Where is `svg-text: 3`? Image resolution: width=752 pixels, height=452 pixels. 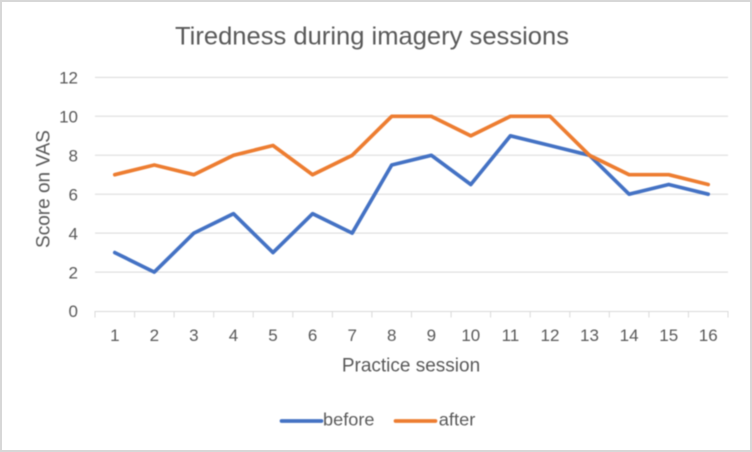
svg-text: 3 is located at coordinates (193, 335).